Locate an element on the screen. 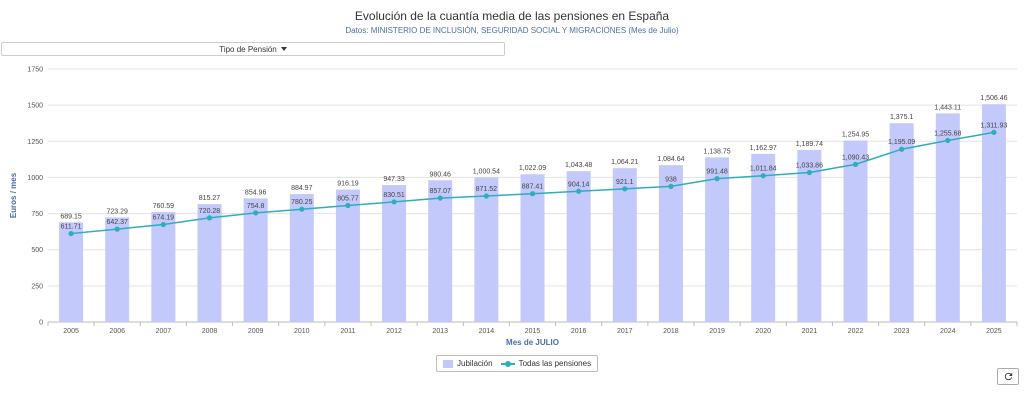 The width and height of the screenshot is (1024, 401). x-tick-label: 2025 is located at coordinates (994, 331).